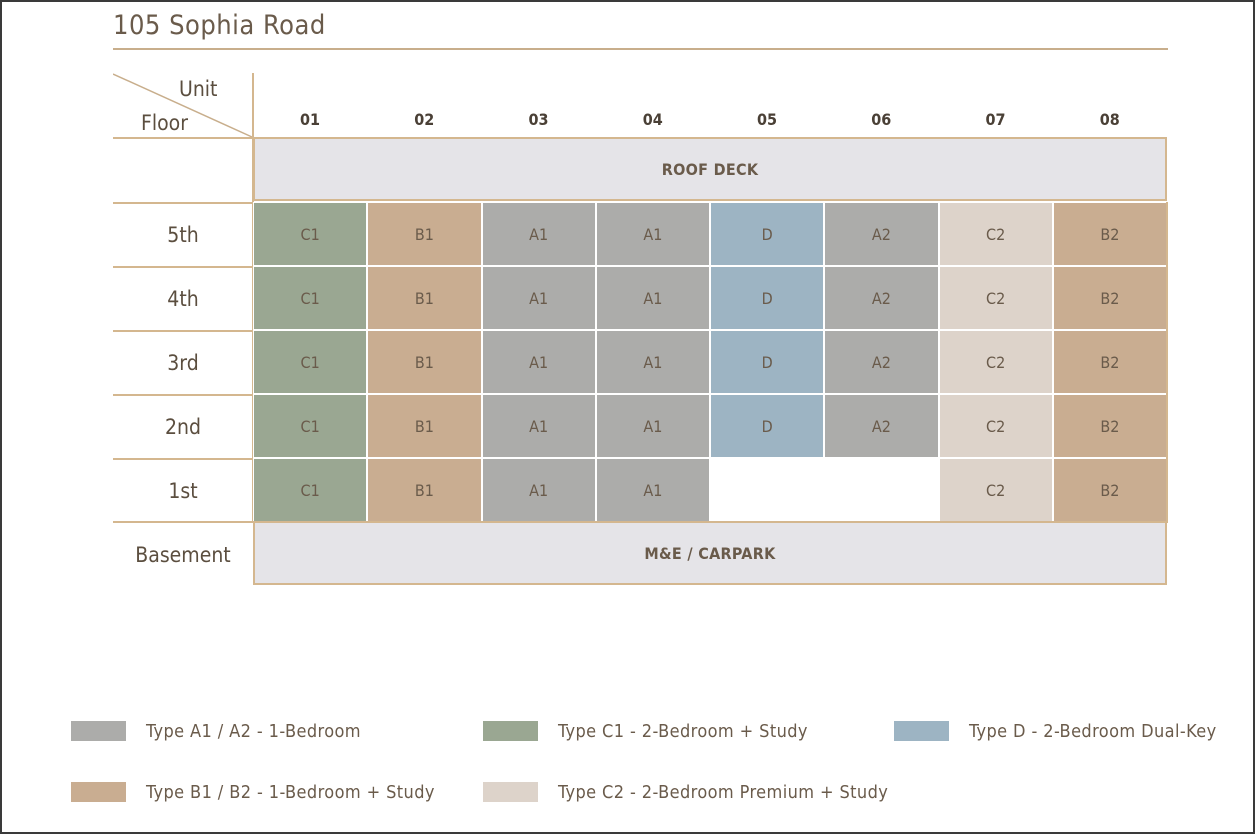 The width and height of the screenshot is (1255, 834). Describe the element at coordinates (183, 427) in the screenshot. I see `floor-label-2nd: 2nd` at that location.